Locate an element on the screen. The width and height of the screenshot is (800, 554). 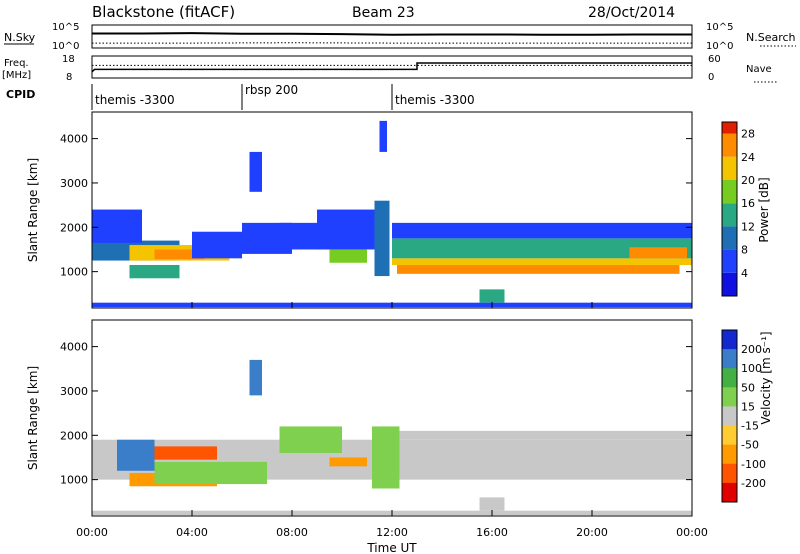
velocity-cbar-tick-4: -15 is located at coordinates (750, 426).